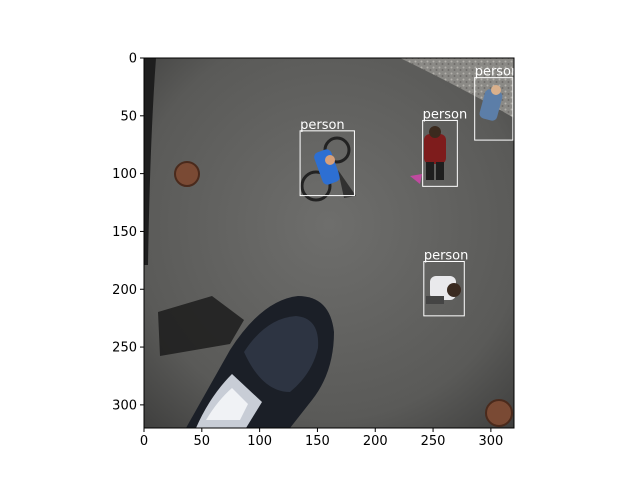 The width and height of the screenshot is (640, 480). Describe the element at coordinates (124, 348) in the screenshot. I see `y-tick-label: 250` at that location.